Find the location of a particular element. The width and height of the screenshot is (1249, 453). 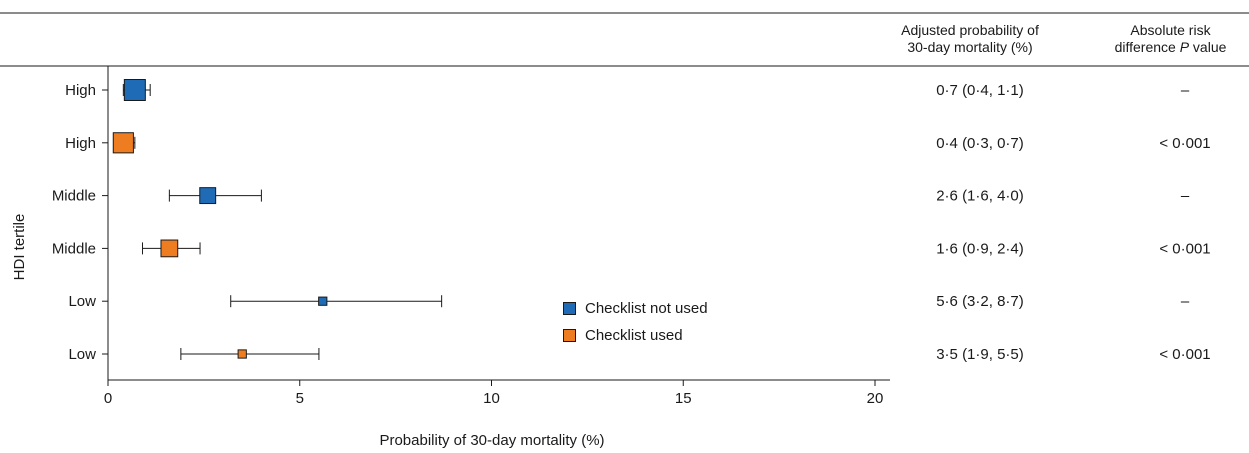

p-header-italic: P is located at coordinates (1184, 47).